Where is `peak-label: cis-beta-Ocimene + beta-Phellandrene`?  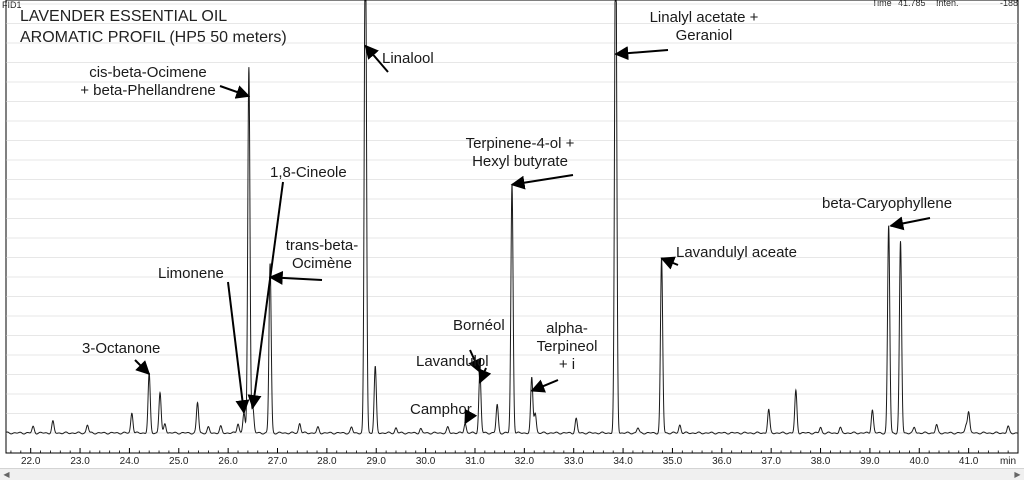 peak-label: cis-beta-Ocimene + beta-Phellandrene is located at coordinates (148, 81).